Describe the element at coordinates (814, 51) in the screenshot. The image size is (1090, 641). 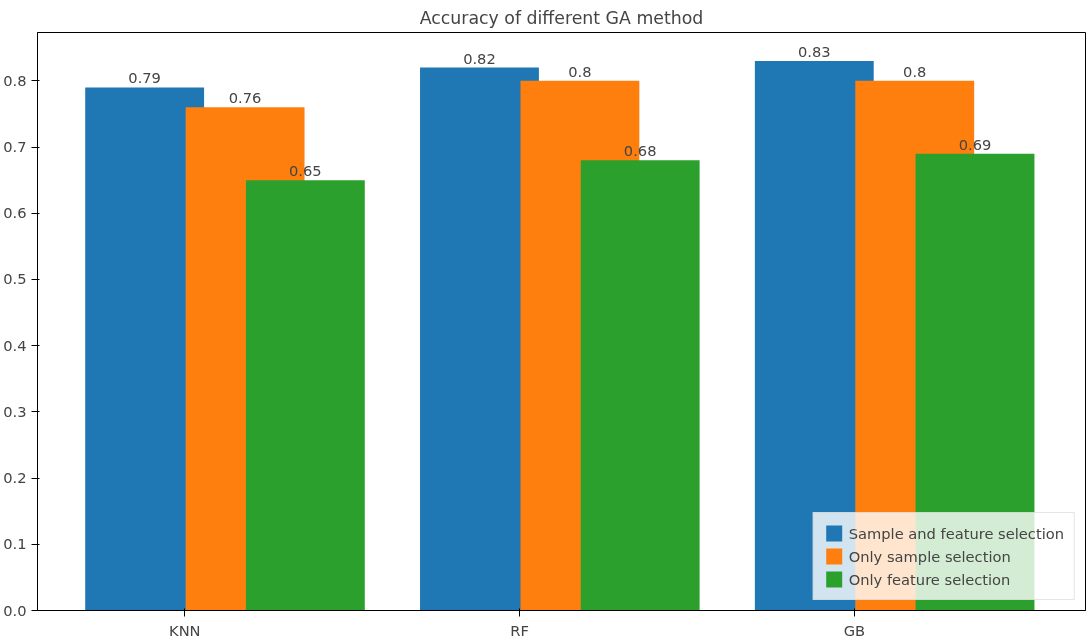
I see `data-label: 0.83` at that location.